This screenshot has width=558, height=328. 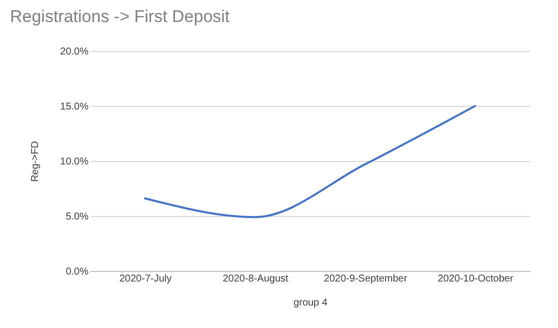 What do you see at coordinates (476, 279) in the screenshot?
I see `x-tick-label: 2020-10-October` at bounding box center [476, 279].